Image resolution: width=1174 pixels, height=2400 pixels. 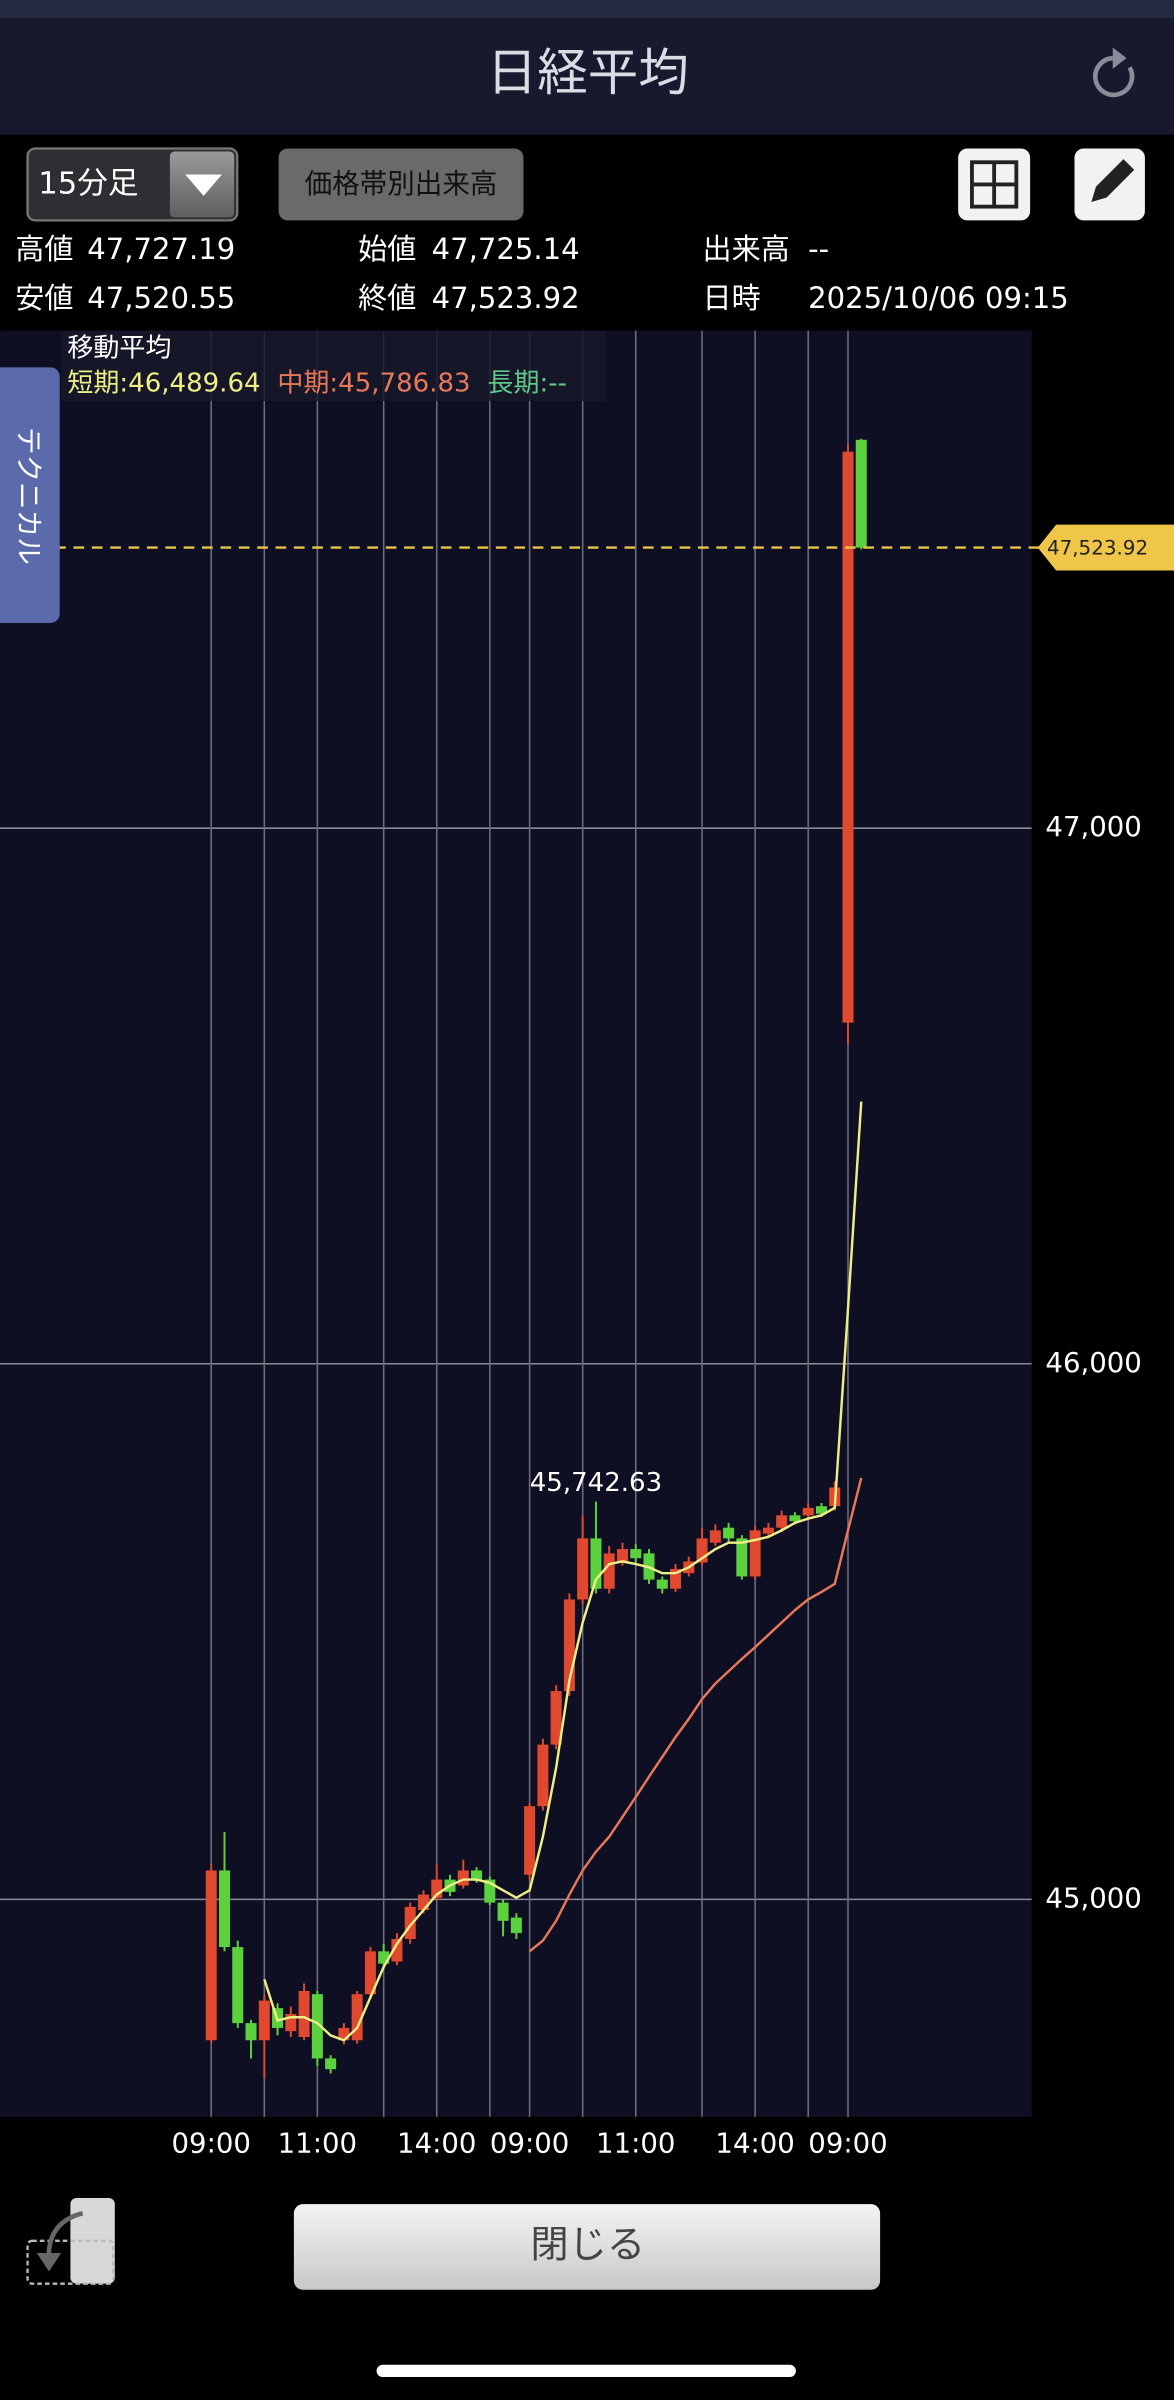 I want to click on legend-entry: 中期:45,786.83, so click(x=373, y=384).